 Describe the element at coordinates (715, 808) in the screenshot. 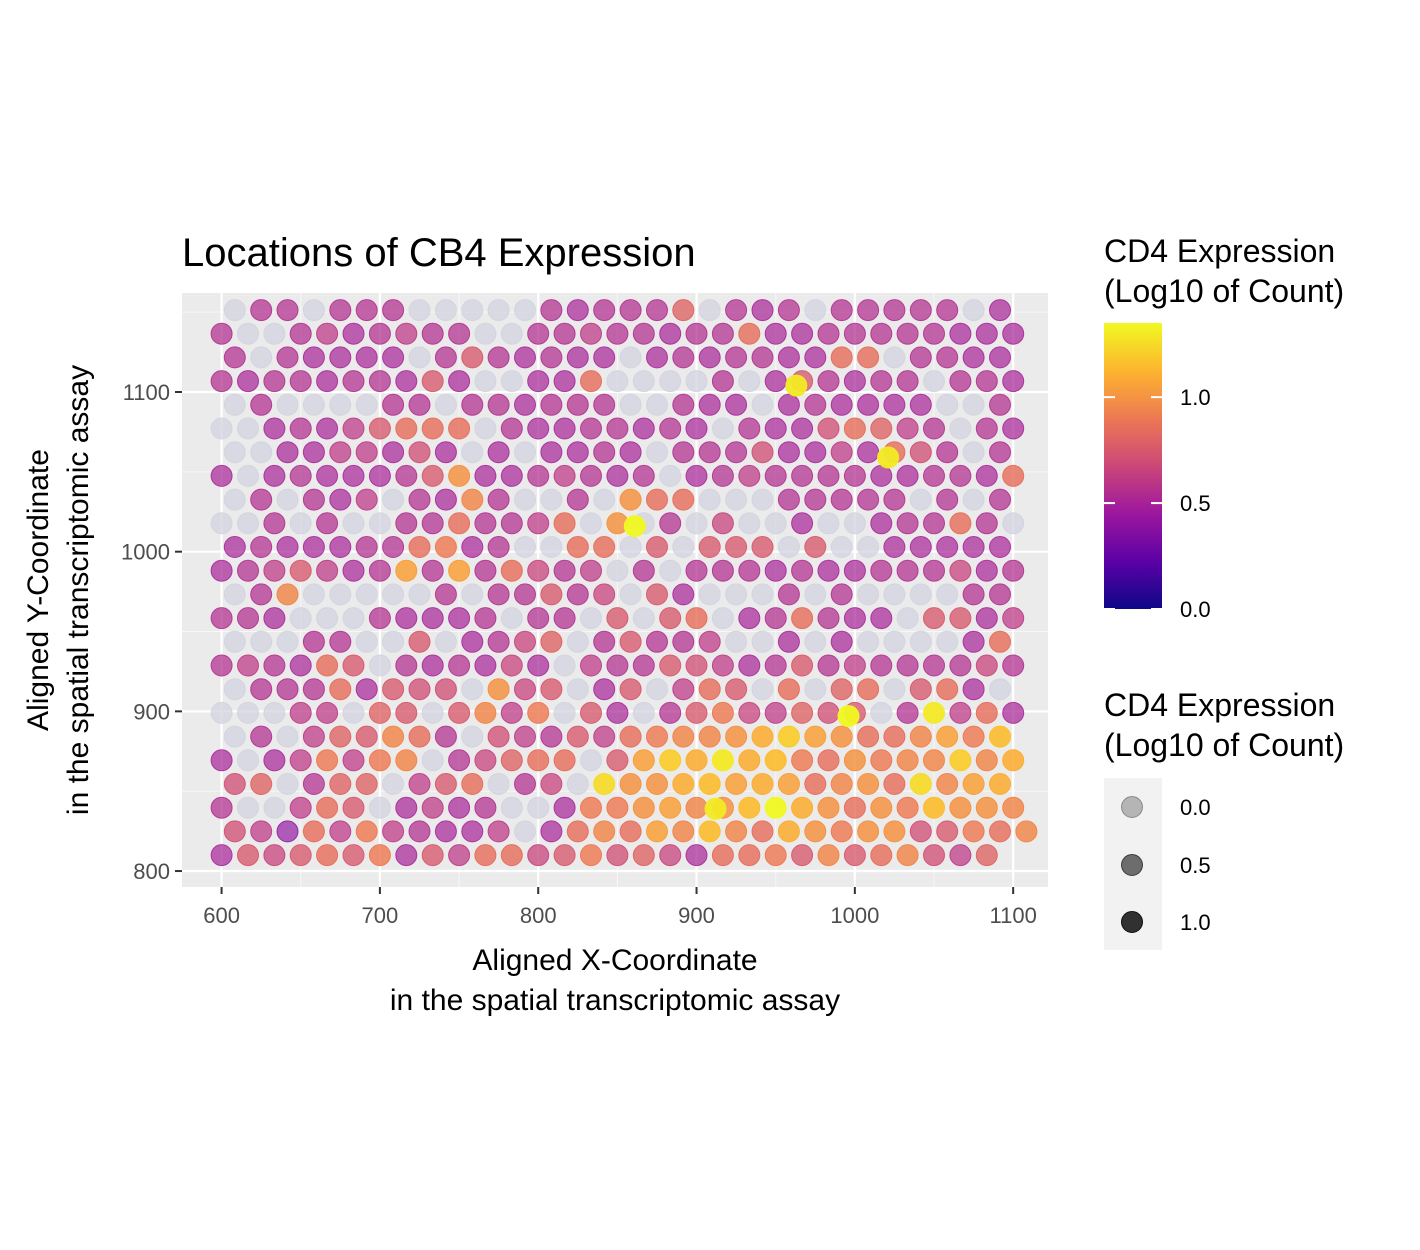

I see `data-point-peak` at that location.